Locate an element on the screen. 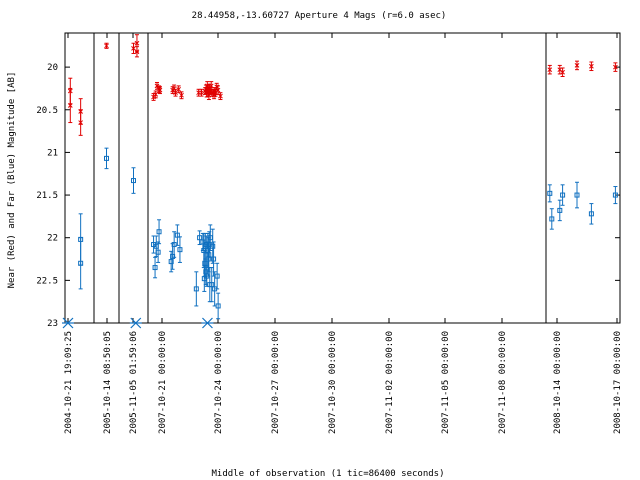 Image resolution: width=640 pixels, height=480 pixels. y-tick-label: 22.5 is located at coordinates (47, 281).